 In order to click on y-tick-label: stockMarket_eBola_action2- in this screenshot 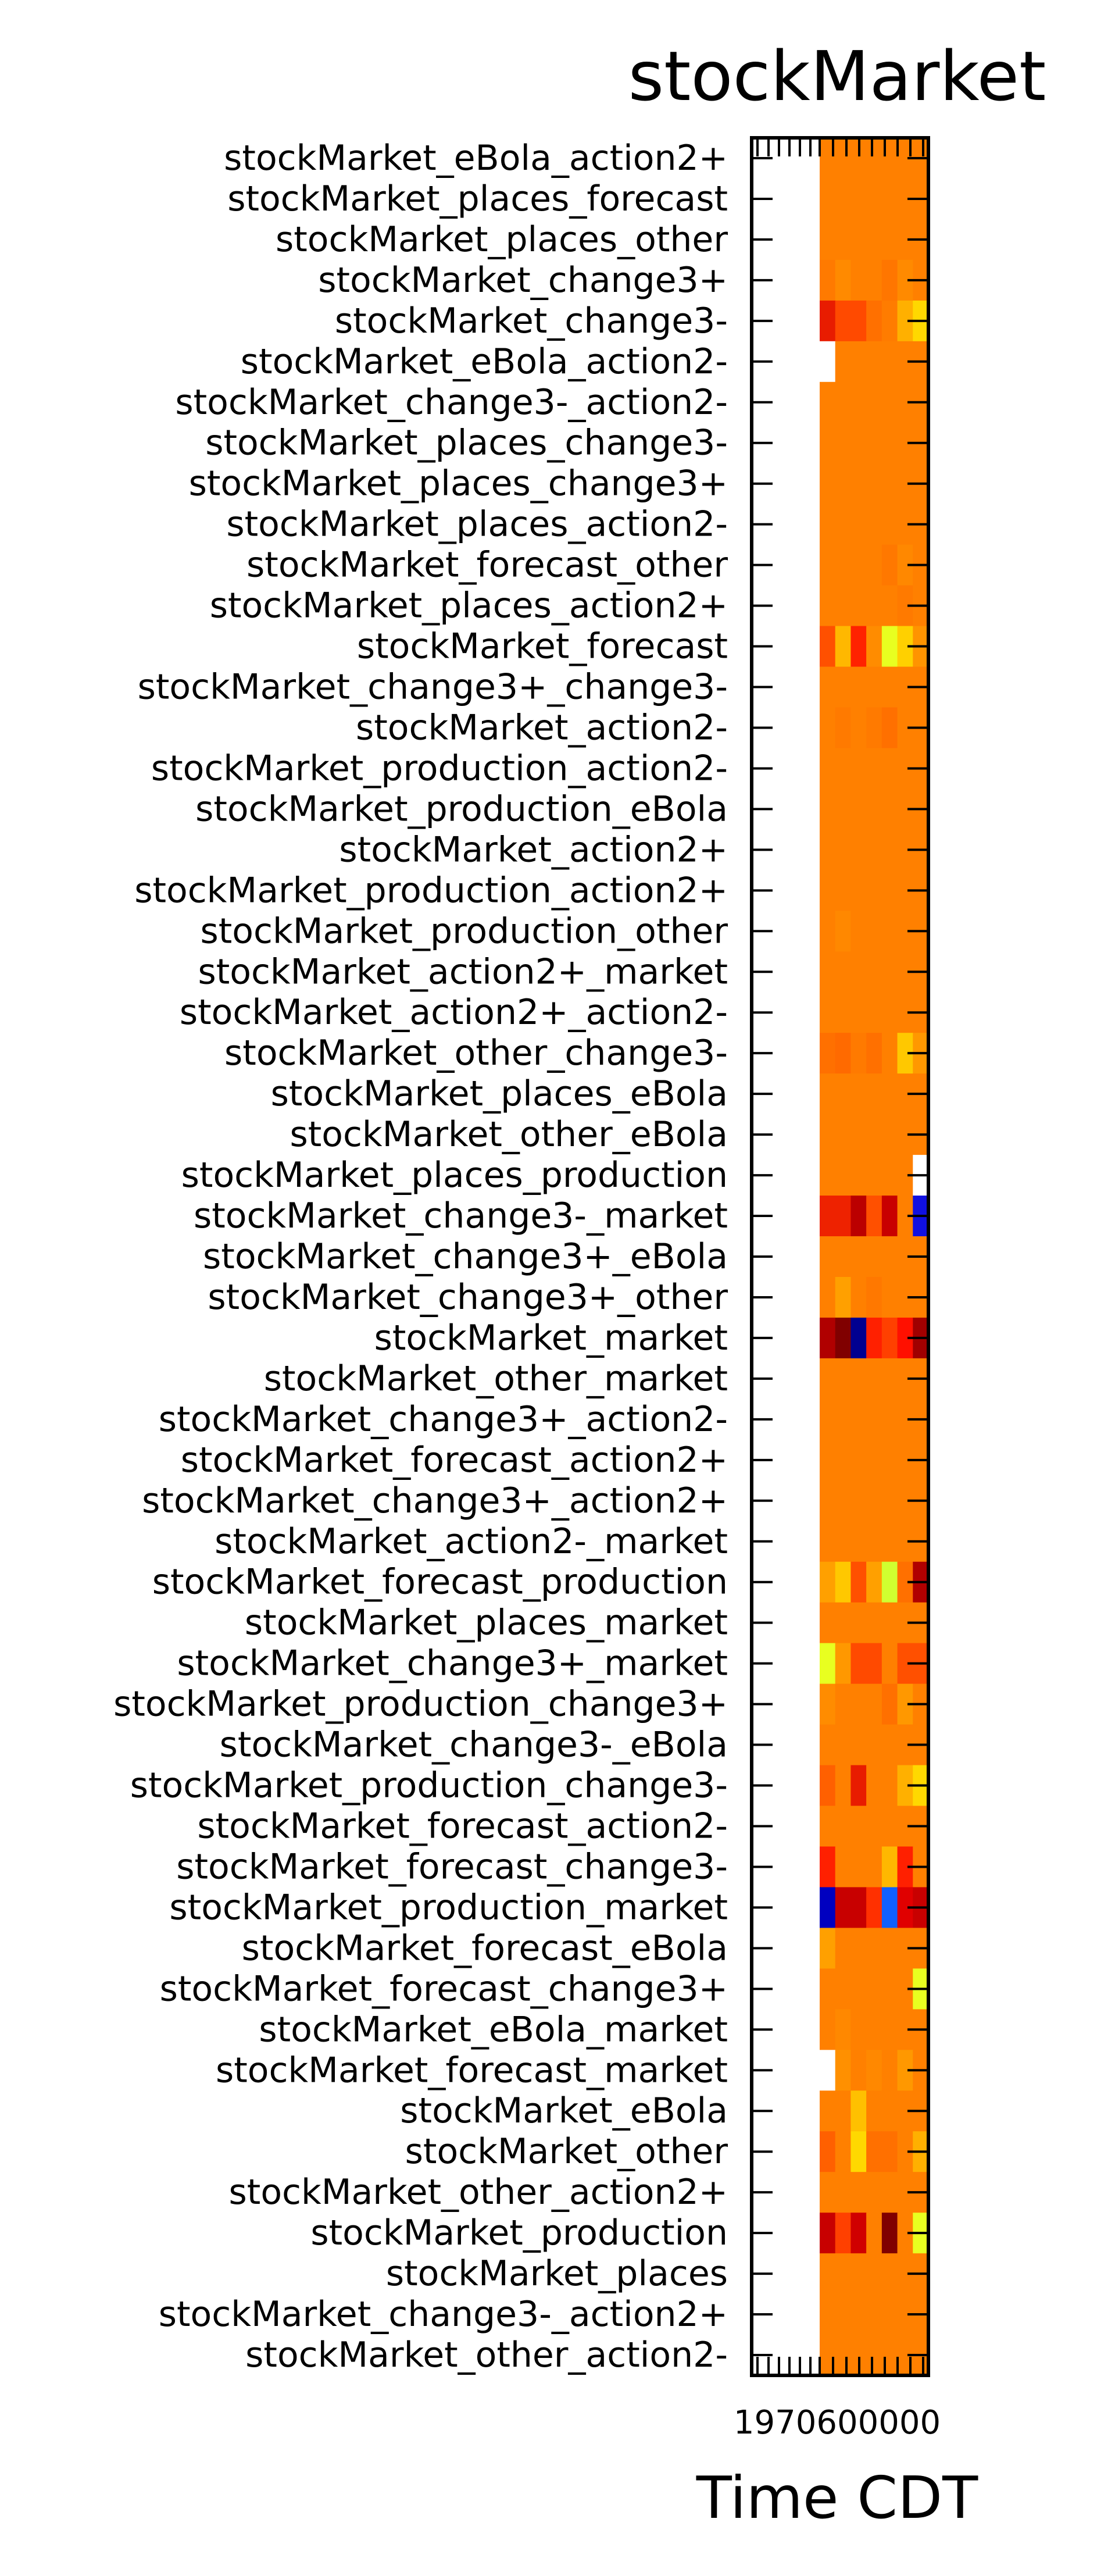, I will do `click(484, 361)`.